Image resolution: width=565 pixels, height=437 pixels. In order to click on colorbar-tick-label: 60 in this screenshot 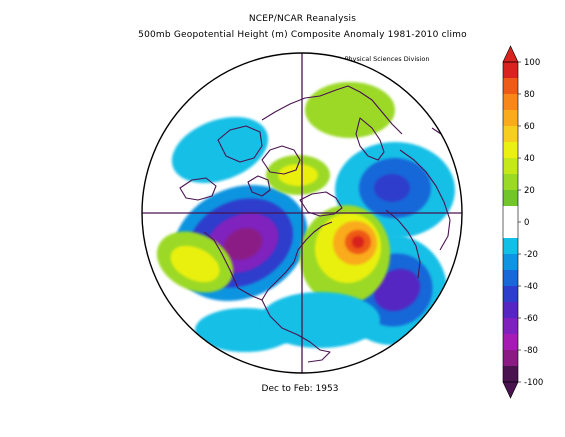, I will do `click(529, 127)`.